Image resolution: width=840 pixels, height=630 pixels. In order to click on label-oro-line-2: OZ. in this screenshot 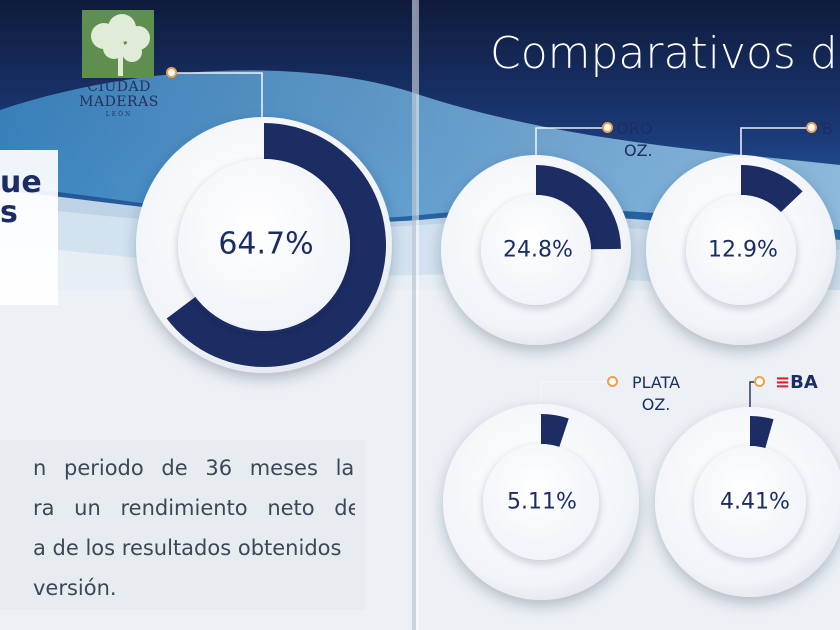, I will do `click(638, 150)`.